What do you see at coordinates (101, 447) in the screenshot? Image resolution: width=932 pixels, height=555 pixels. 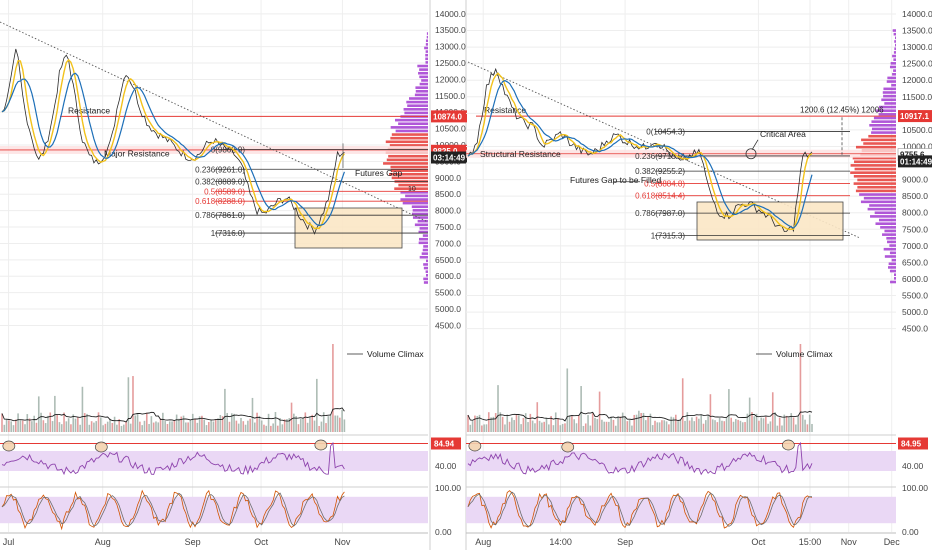 I see `rsi-highlight-circle` at bounding box center [101, 447].